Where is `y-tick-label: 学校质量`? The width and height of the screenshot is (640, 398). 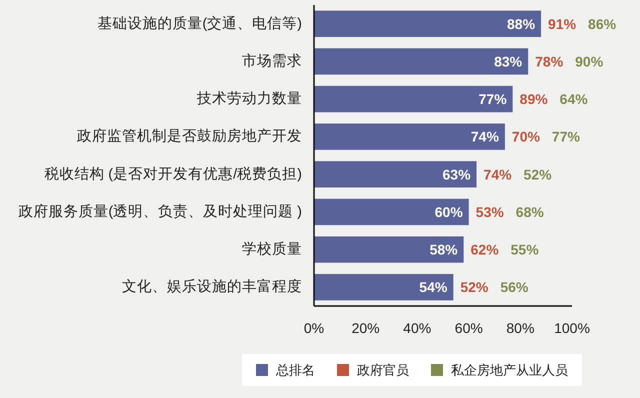
y-tick-label: 学校质量 is located at coordinates (272, 249).